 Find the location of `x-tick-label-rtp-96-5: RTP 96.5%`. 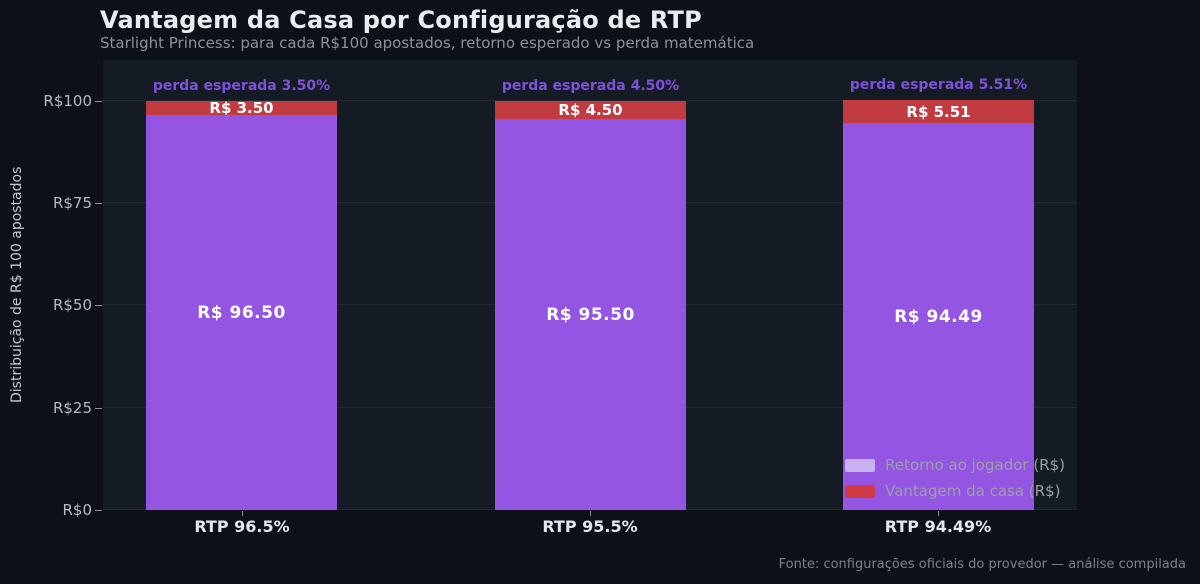

x-tick-label-rtp-96-5: RTP 96.5% is located at coordinates (242, 526).